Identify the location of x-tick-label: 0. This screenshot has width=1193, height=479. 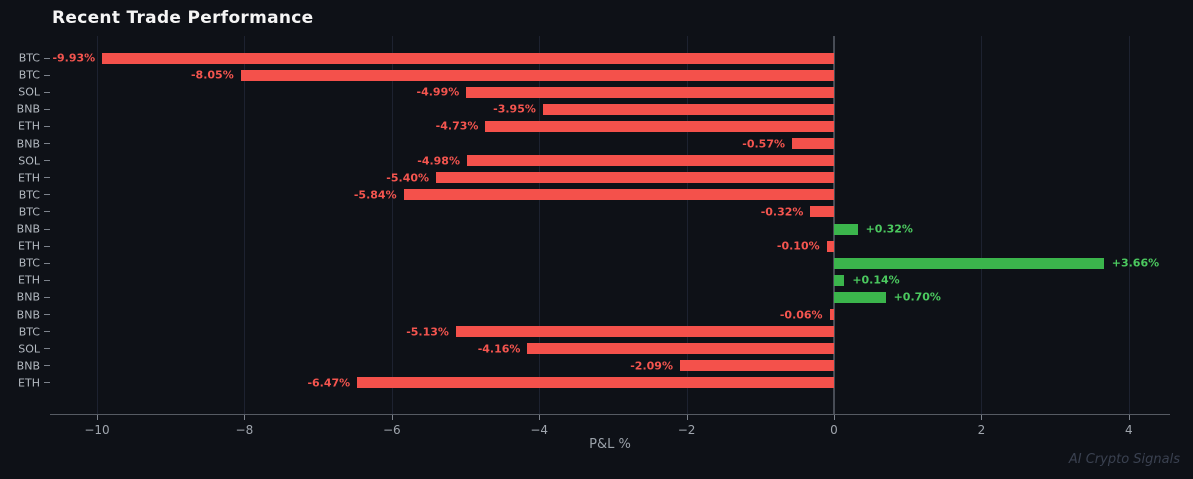
(834, 430).